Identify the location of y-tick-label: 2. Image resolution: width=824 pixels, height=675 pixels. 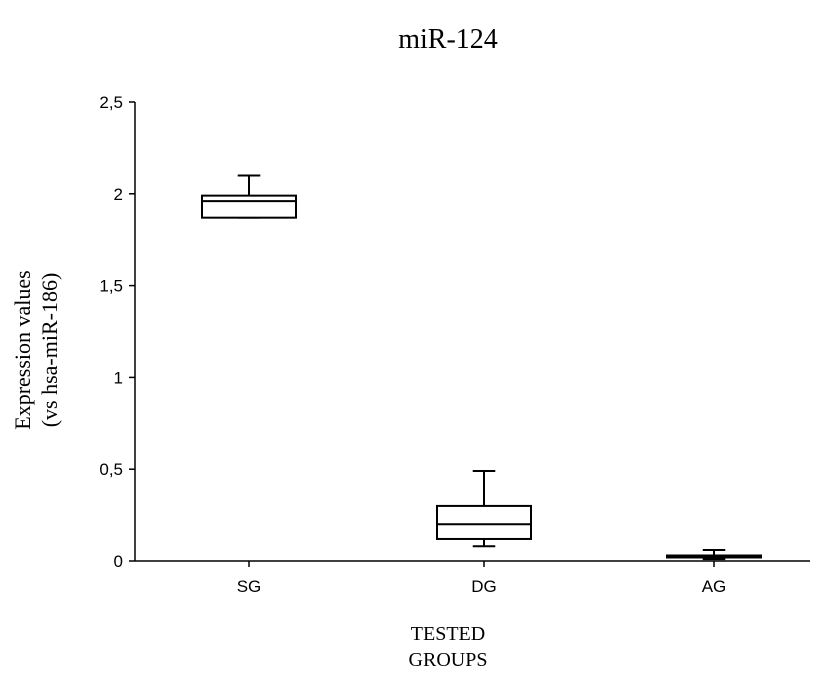
(118, 194).